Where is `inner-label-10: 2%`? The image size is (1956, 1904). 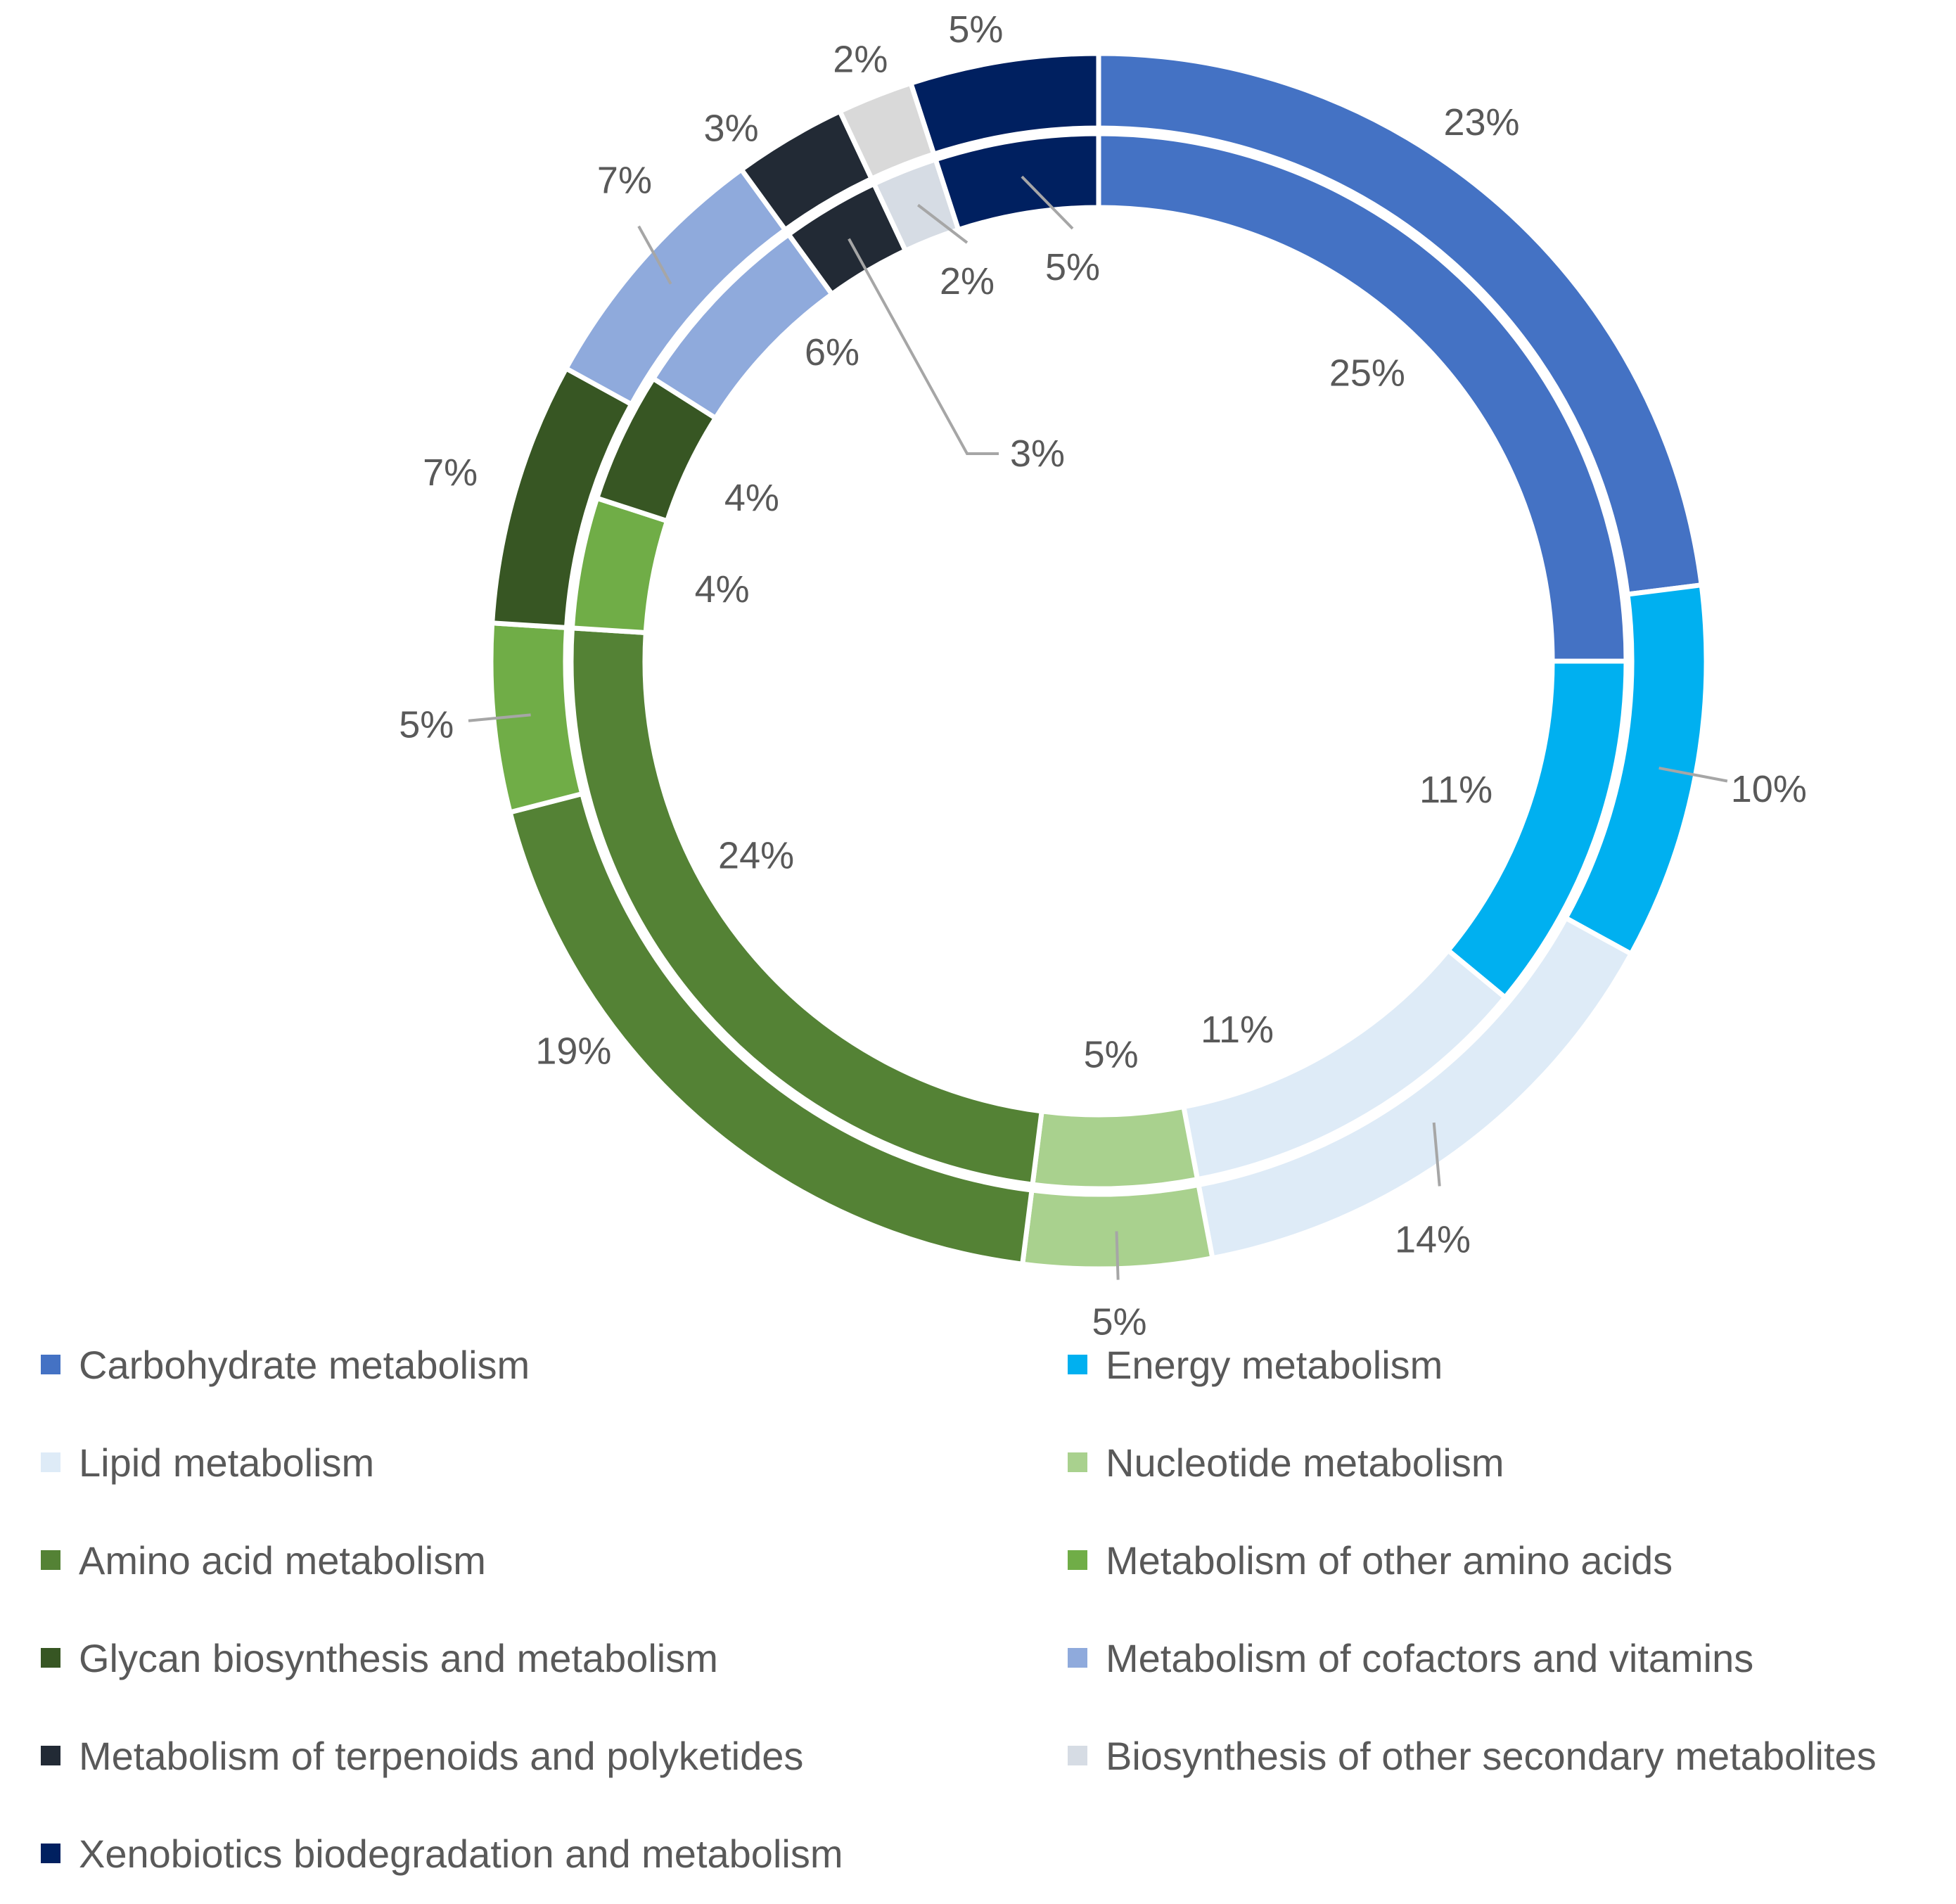 inner-label-10: 2% is located at coordinates (967, 281).